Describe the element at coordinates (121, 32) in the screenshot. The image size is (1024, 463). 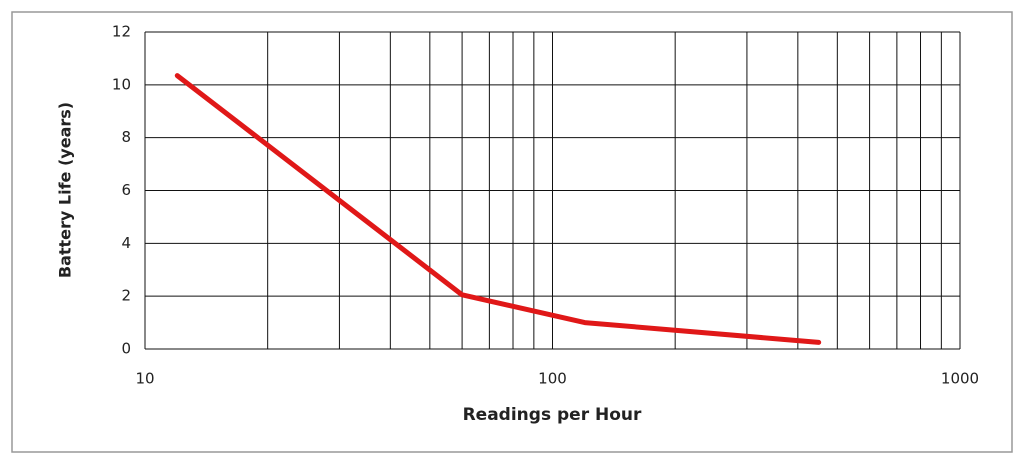
I see `y-tick-label: 12` at that location.